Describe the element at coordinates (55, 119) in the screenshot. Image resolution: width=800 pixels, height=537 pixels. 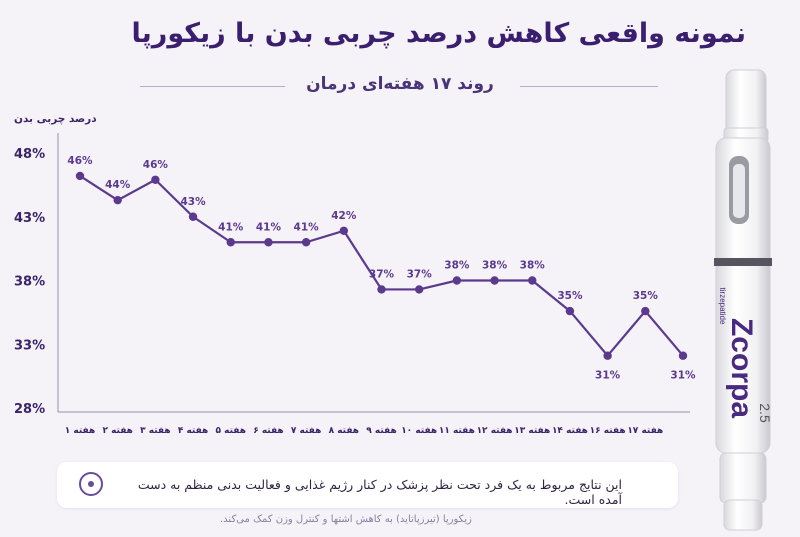
I see `y-axis-label: درصد چربی بدن` at that location.